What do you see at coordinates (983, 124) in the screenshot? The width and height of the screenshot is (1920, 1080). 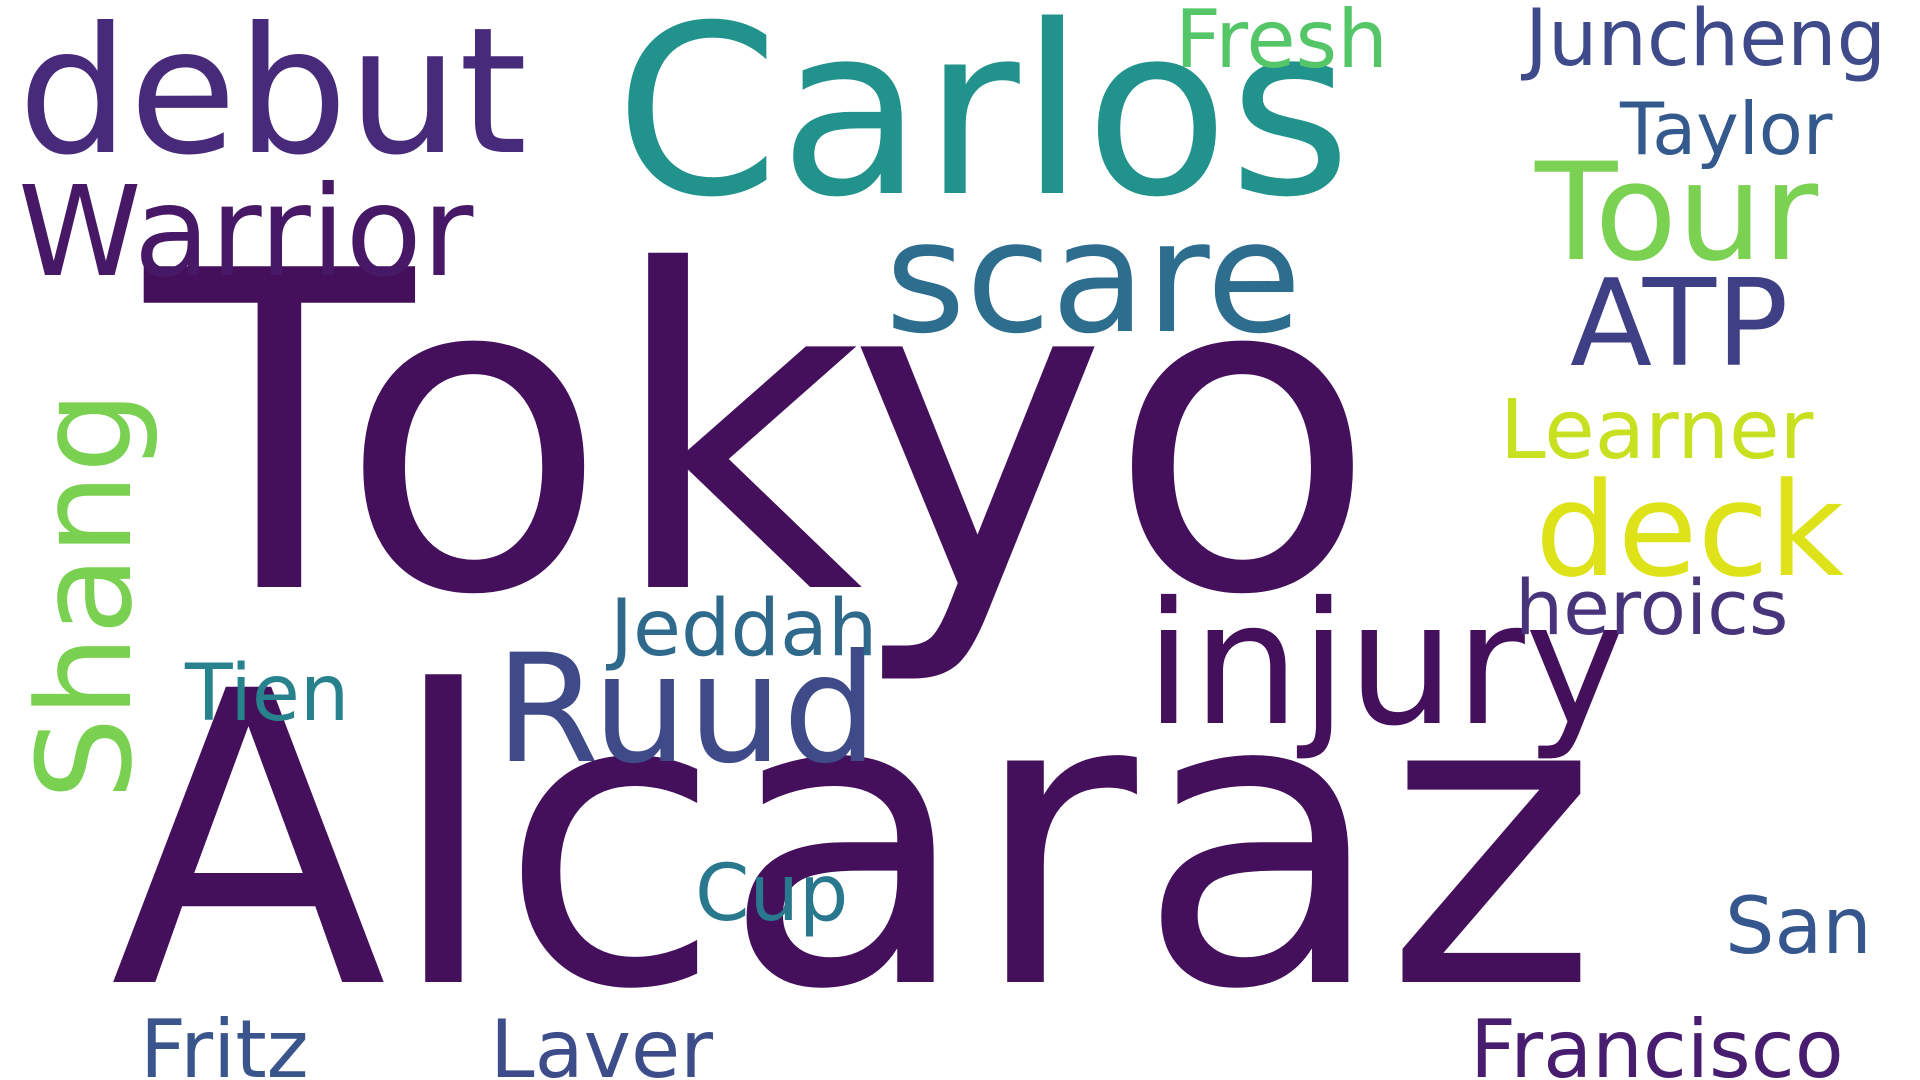 I see `word-carlos: Carlos` at bounding box center [983, 124].